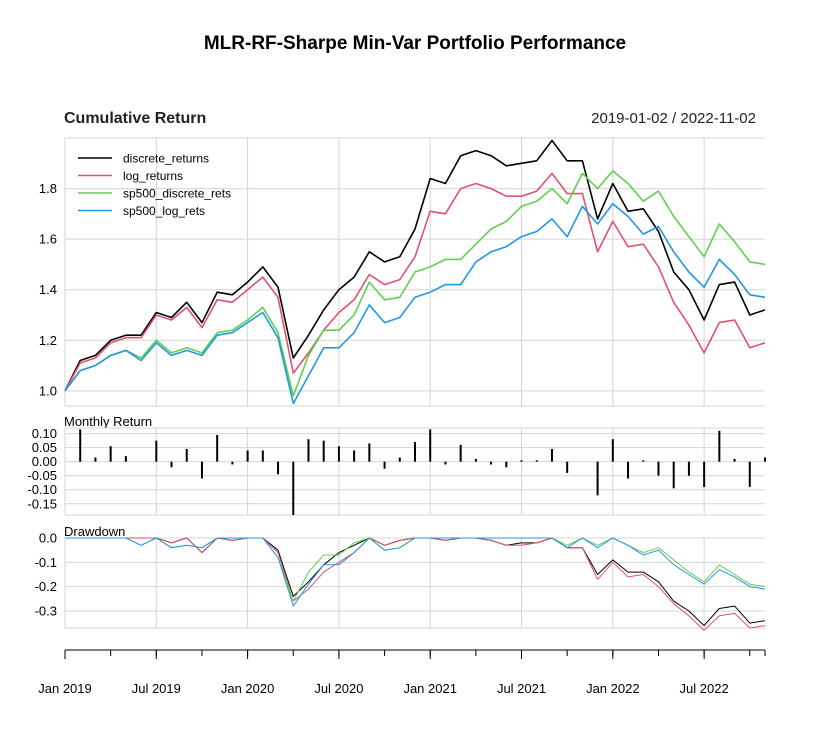 The width and height of the screenshot is (830, 741). I want to click on monthly-panel-label: Monthly Return, so click(108, 421).